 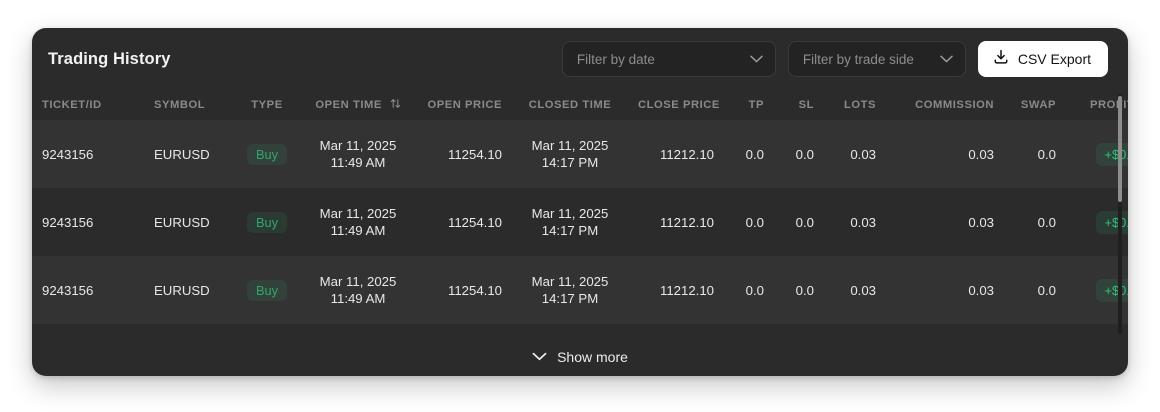 What do you see at coordinates (395, 105) in the screenshot?
I see `sort-updown-icon` at bounding box center [395, 105].